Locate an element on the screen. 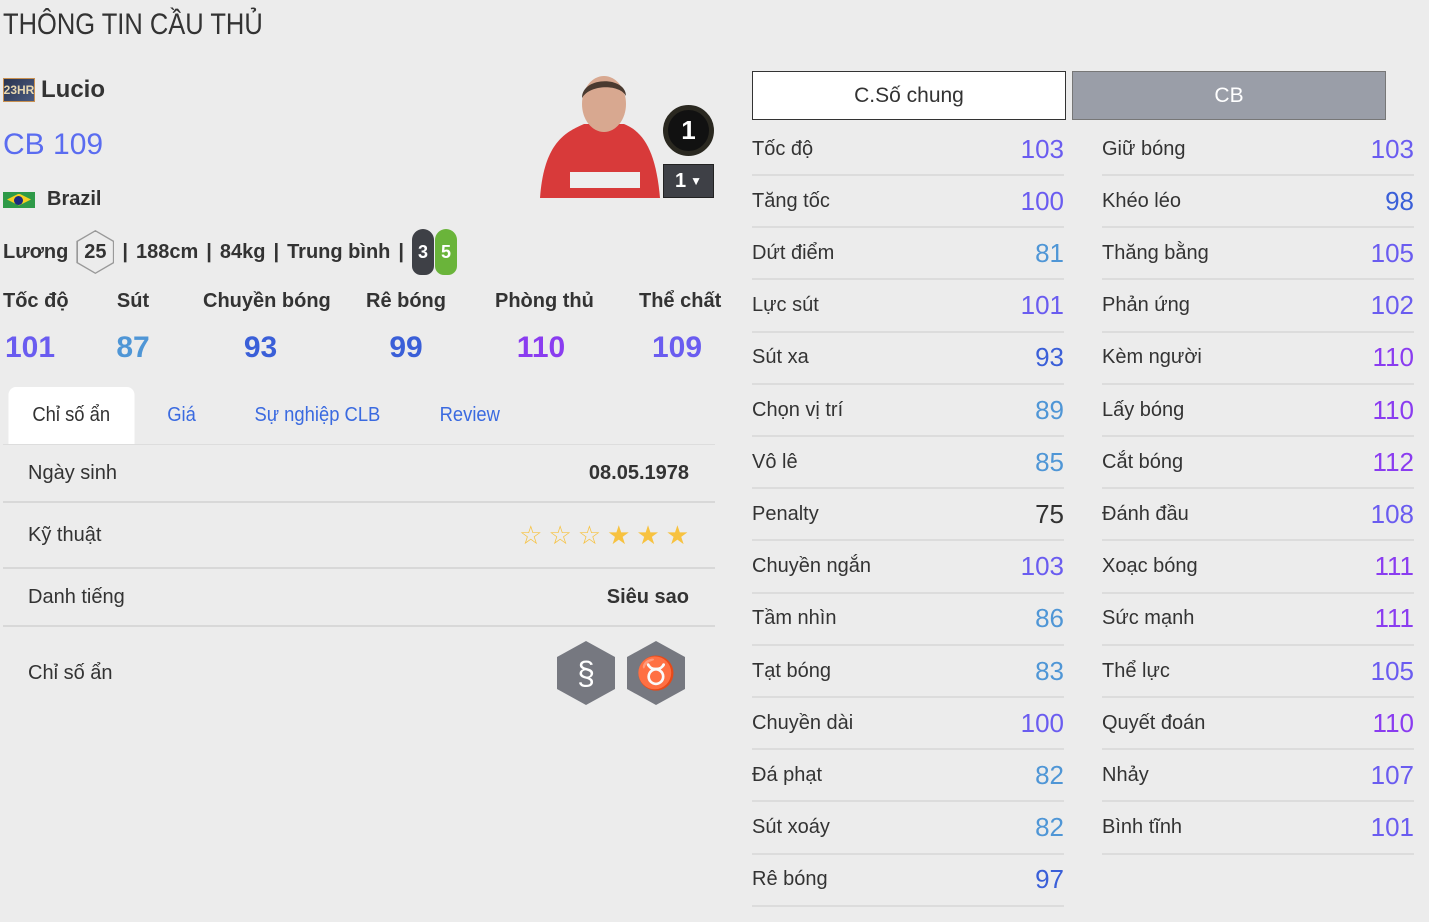 Image resolution: width=1429 pixels, height=922 pixels. stat-value: 107 is located at coordinates (1392, 774).